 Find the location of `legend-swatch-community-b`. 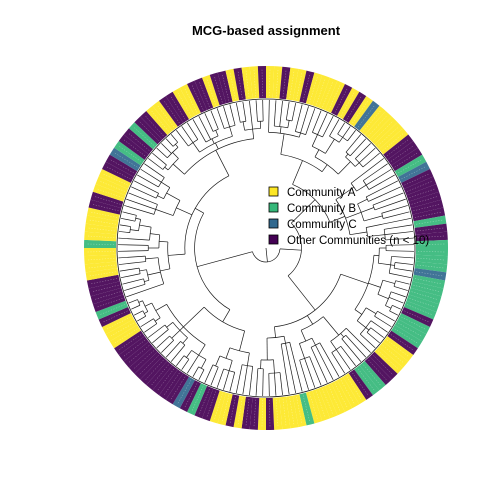

legend-swatch-community-b is located at coordinates (273, 207).